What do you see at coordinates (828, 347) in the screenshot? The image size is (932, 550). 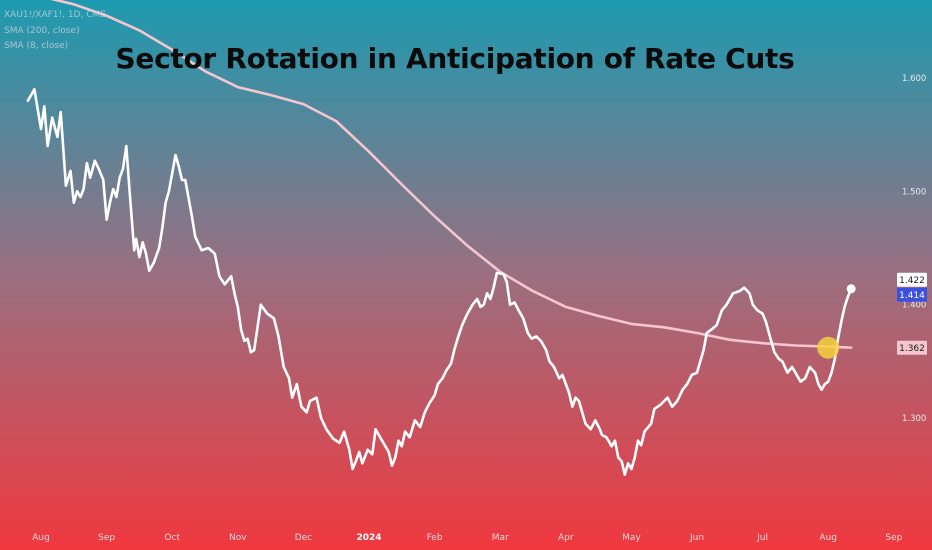 I see `highlight-marker` at bounding box center [828, 347].